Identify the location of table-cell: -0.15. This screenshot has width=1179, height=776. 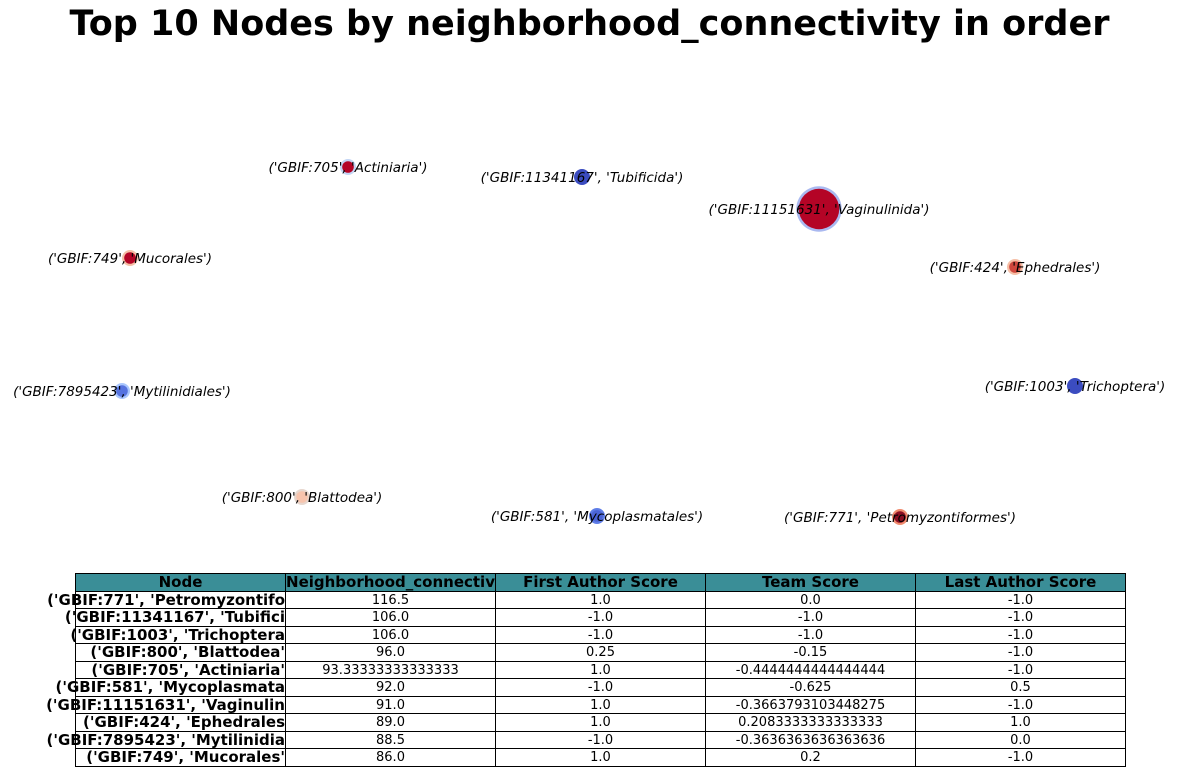
(810, 652).